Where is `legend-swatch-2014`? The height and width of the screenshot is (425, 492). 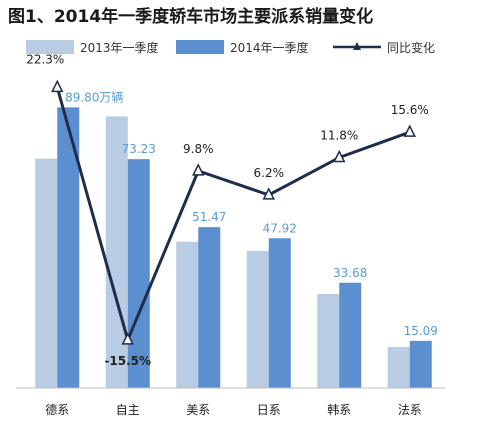 legend-swatch-2014 is located at coordinates (200, 47).